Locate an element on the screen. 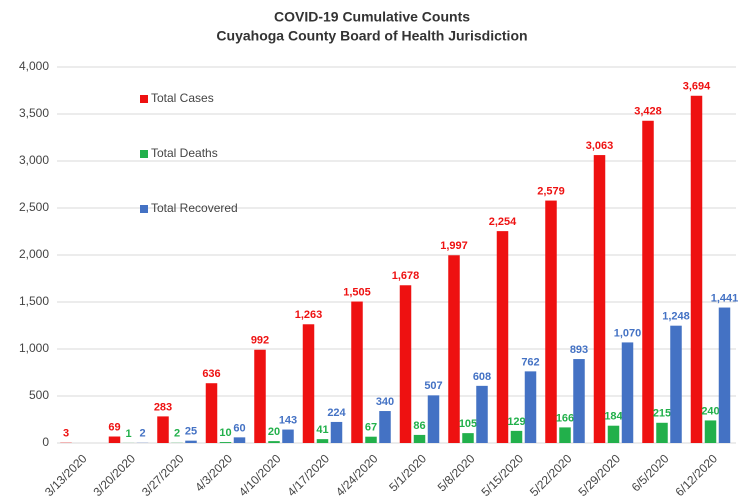 This screenshot has height=500, width=744. x-tick-label: 3/27/2020 is located at coordinates (163, 475).